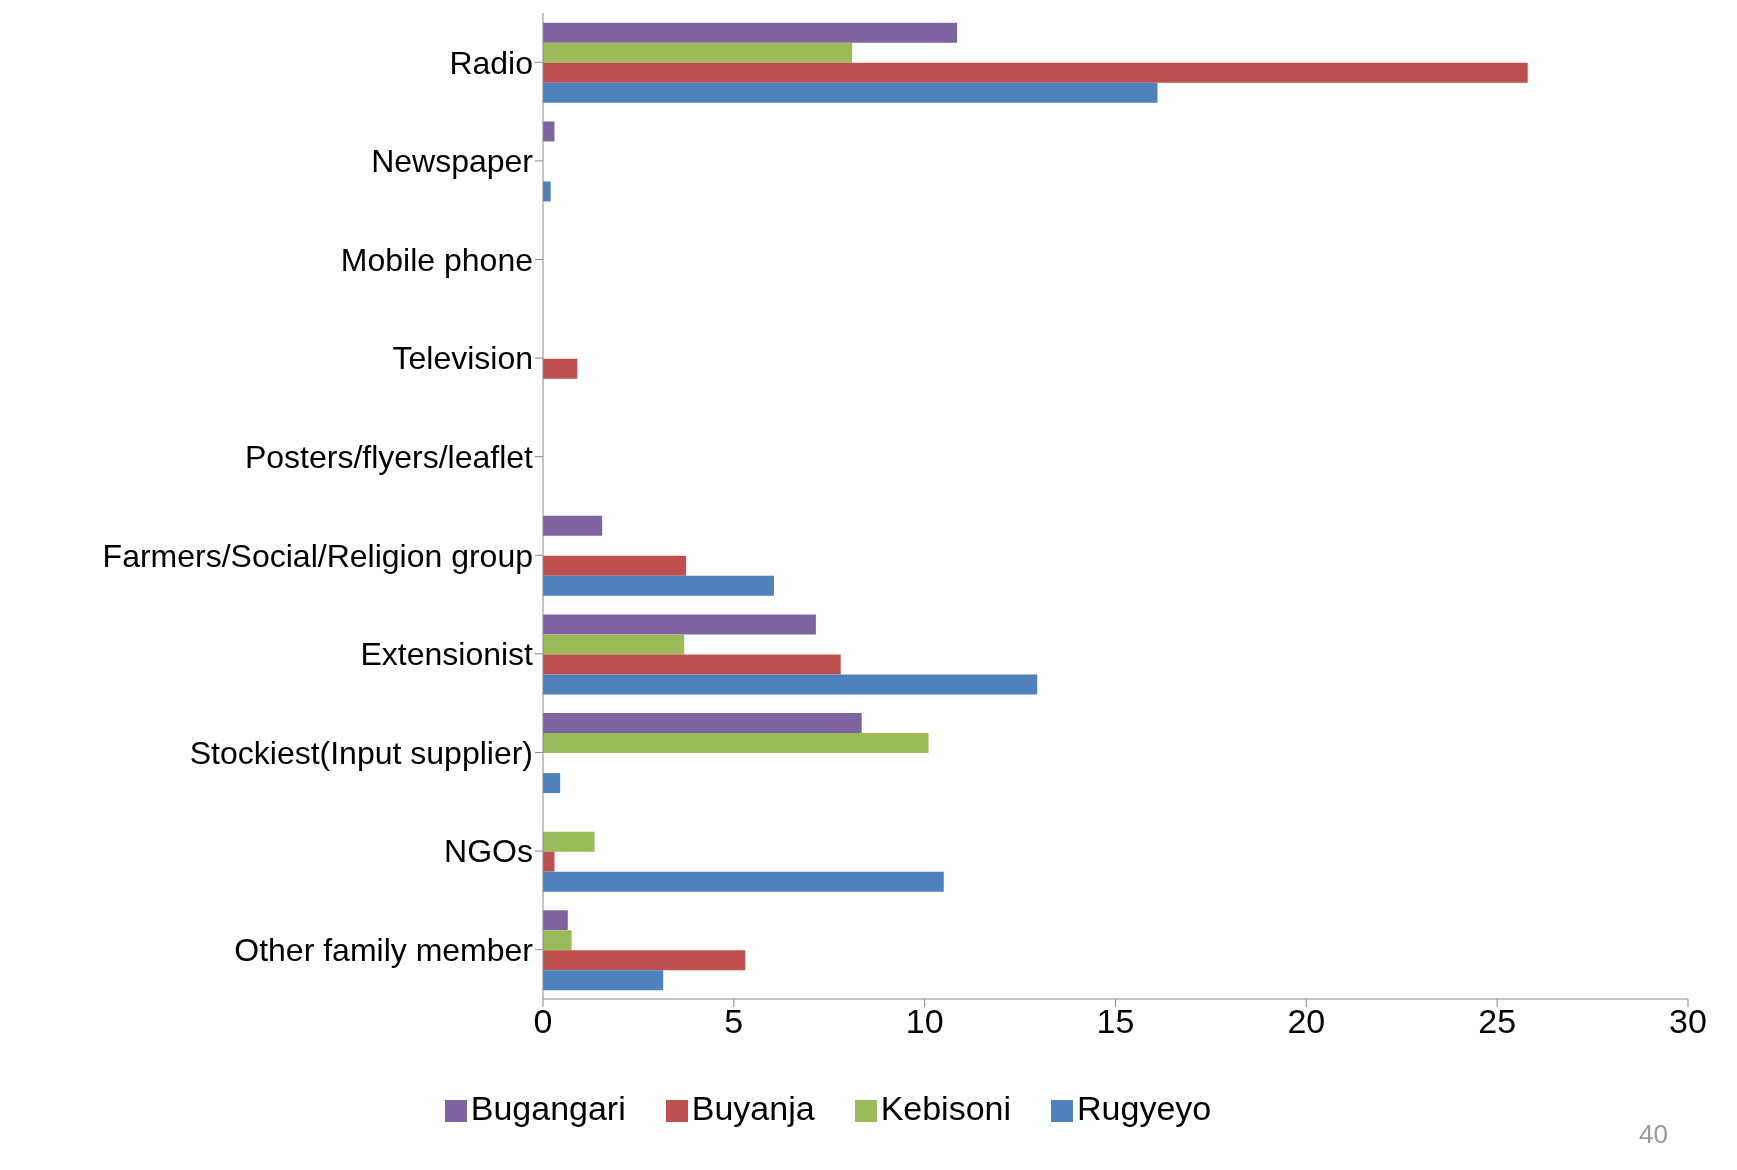 This screenshot has width=1737, height=1170. Describe the element at coordinates (452, 161) in the screenshot. I see `y-tick-label: Newspaper` at that location.